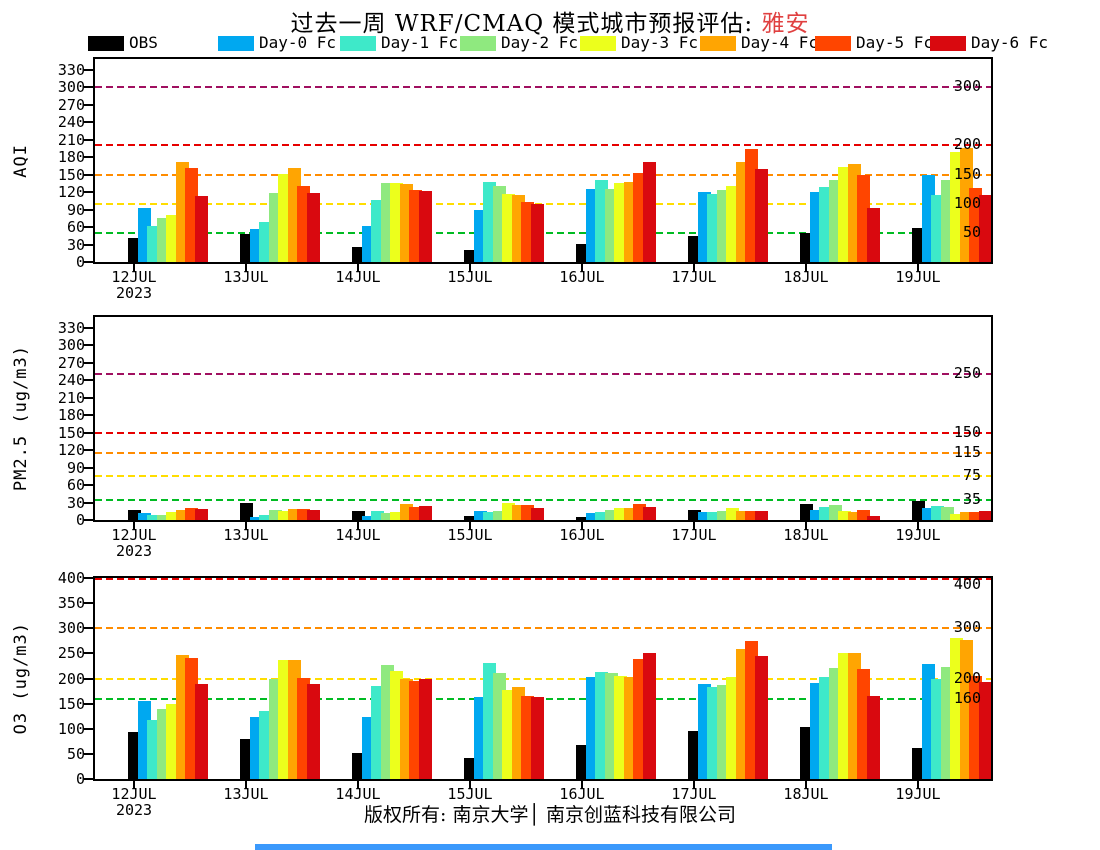  Describe the element at coordinates (971, 231) in the screenshot. I see `reference-line-label: 50` at that location.